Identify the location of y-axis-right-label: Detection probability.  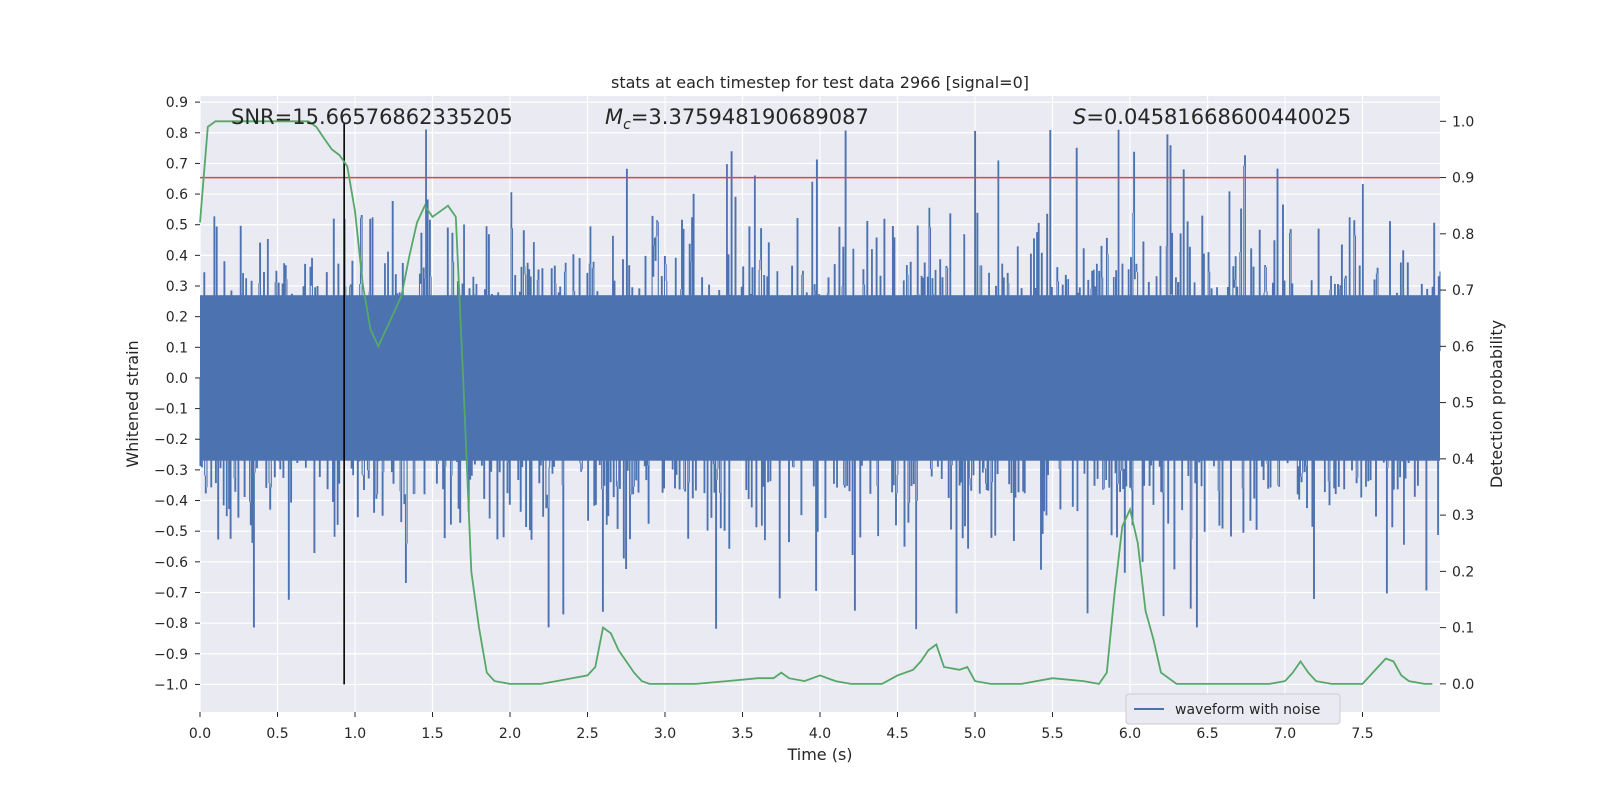
(1496, 404).